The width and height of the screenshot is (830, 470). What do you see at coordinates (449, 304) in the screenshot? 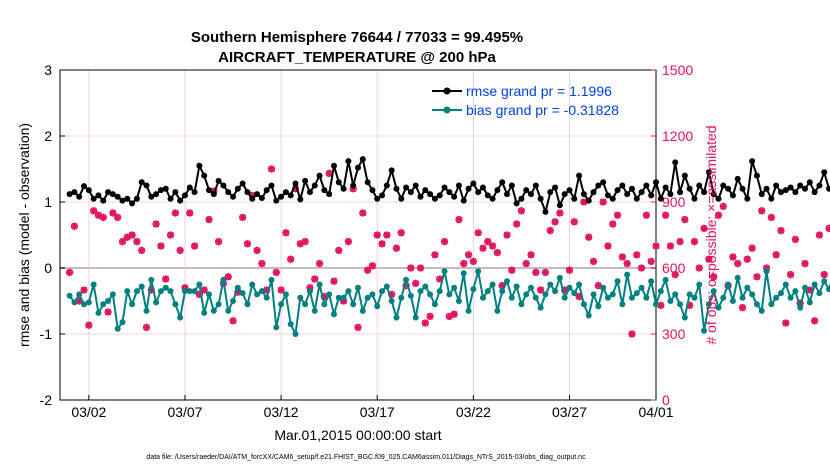
I see `bias-series-line` at bounding box center [449, 304].